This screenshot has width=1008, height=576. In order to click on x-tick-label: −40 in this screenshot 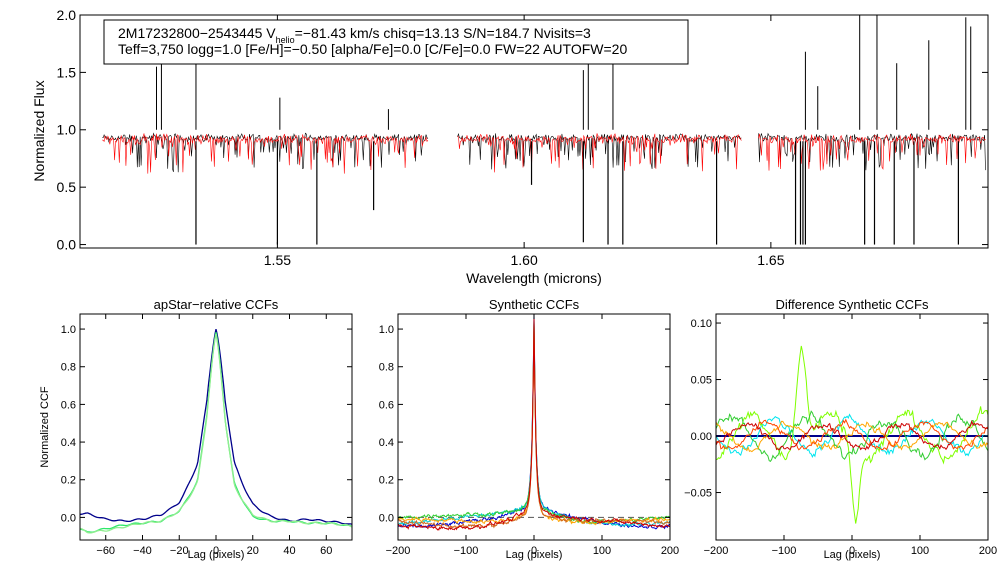, I will do `click(142, 551)`.